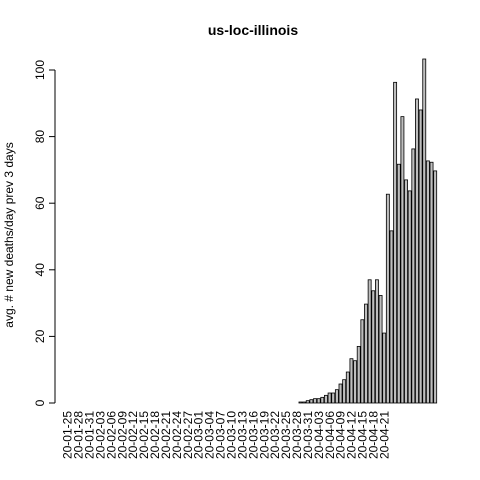  I want to click on y-tick-label: 60, so click(40, 203).